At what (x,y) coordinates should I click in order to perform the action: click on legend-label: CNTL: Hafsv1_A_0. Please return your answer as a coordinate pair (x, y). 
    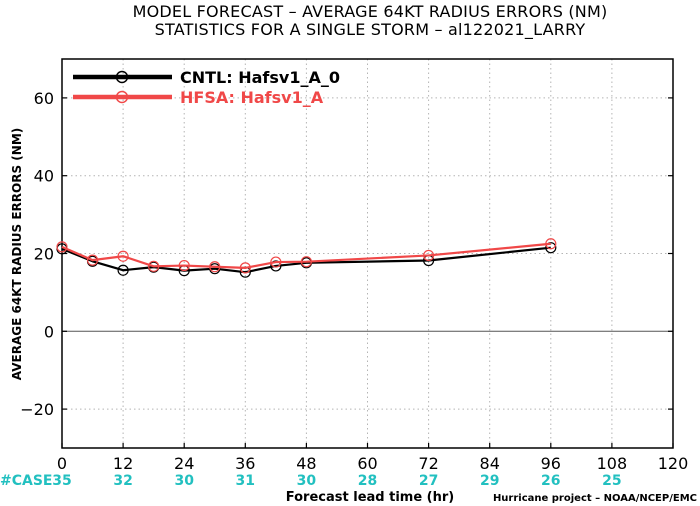
    Looking at the image, I should click on (260, 77).